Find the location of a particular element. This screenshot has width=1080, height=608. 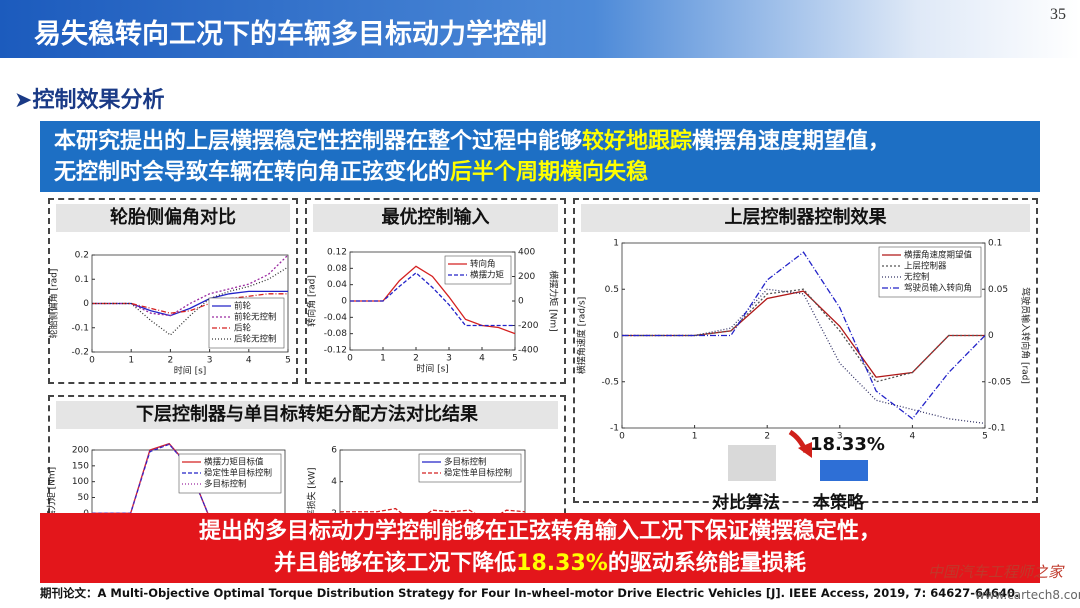

y-axis-label: 轮胎侧偏角 [rad] is located at coordinates (54, 304).